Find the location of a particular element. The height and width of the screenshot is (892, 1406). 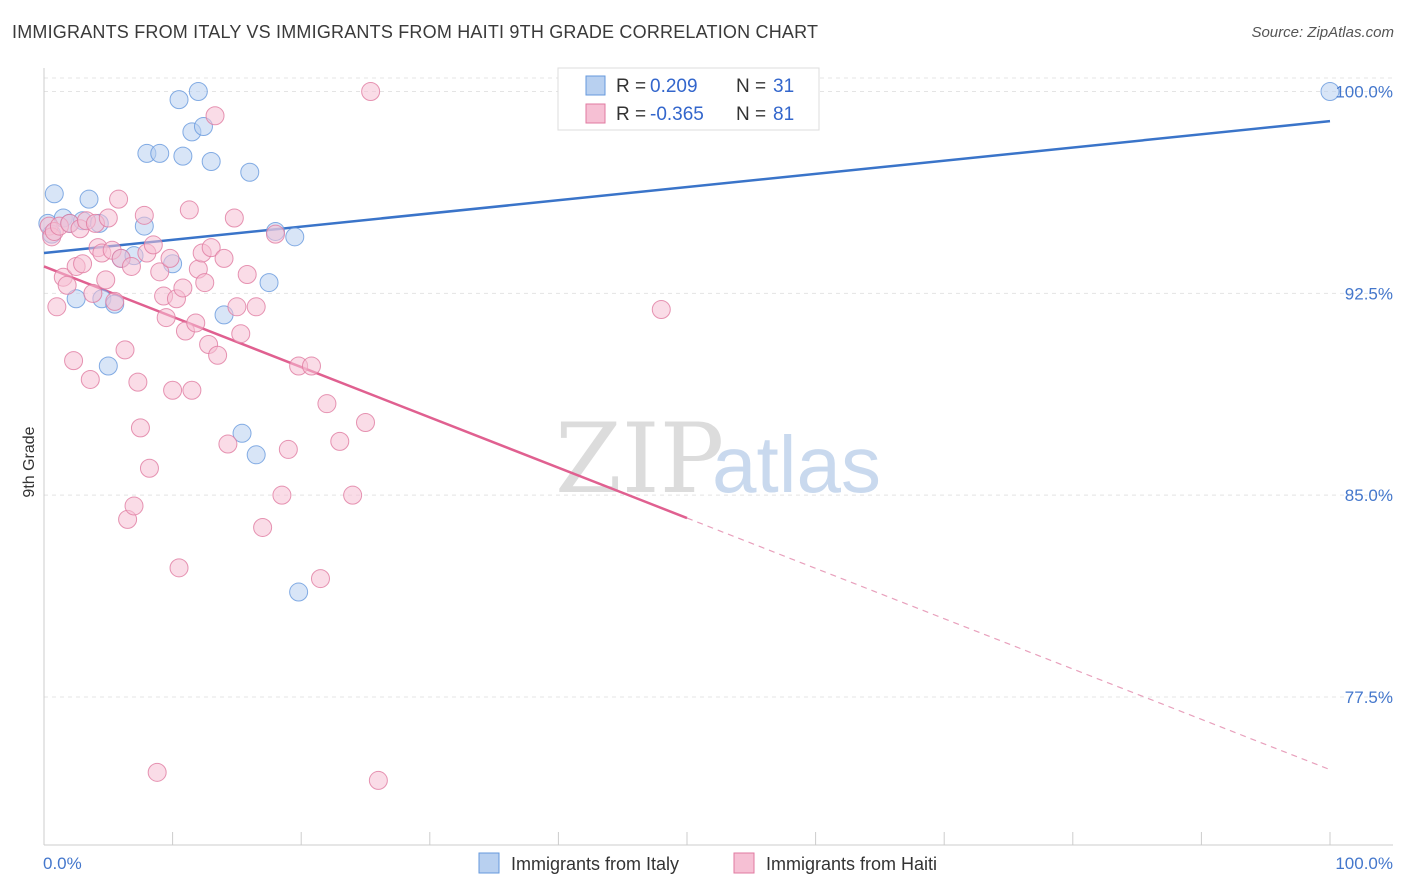

y-tick-label: 85.0% is located at coordinates (1369, 495).